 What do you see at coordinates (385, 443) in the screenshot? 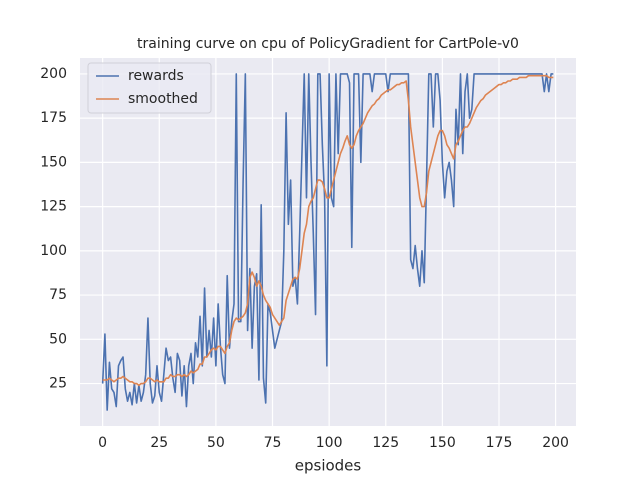
I see `x-tick-label: 125` at bounding box center [385, 443].